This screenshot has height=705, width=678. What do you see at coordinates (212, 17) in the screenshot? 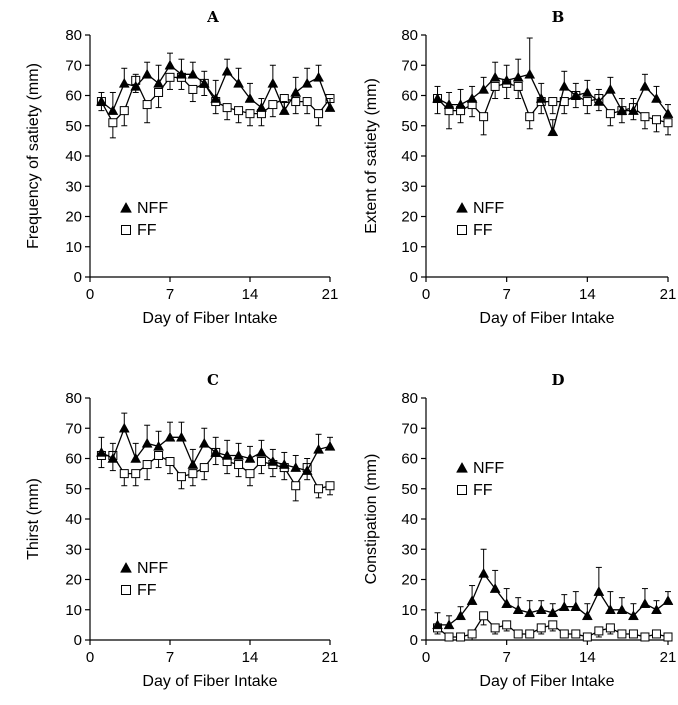
I see `panel-letter: A` at bounding box center [212, 17].